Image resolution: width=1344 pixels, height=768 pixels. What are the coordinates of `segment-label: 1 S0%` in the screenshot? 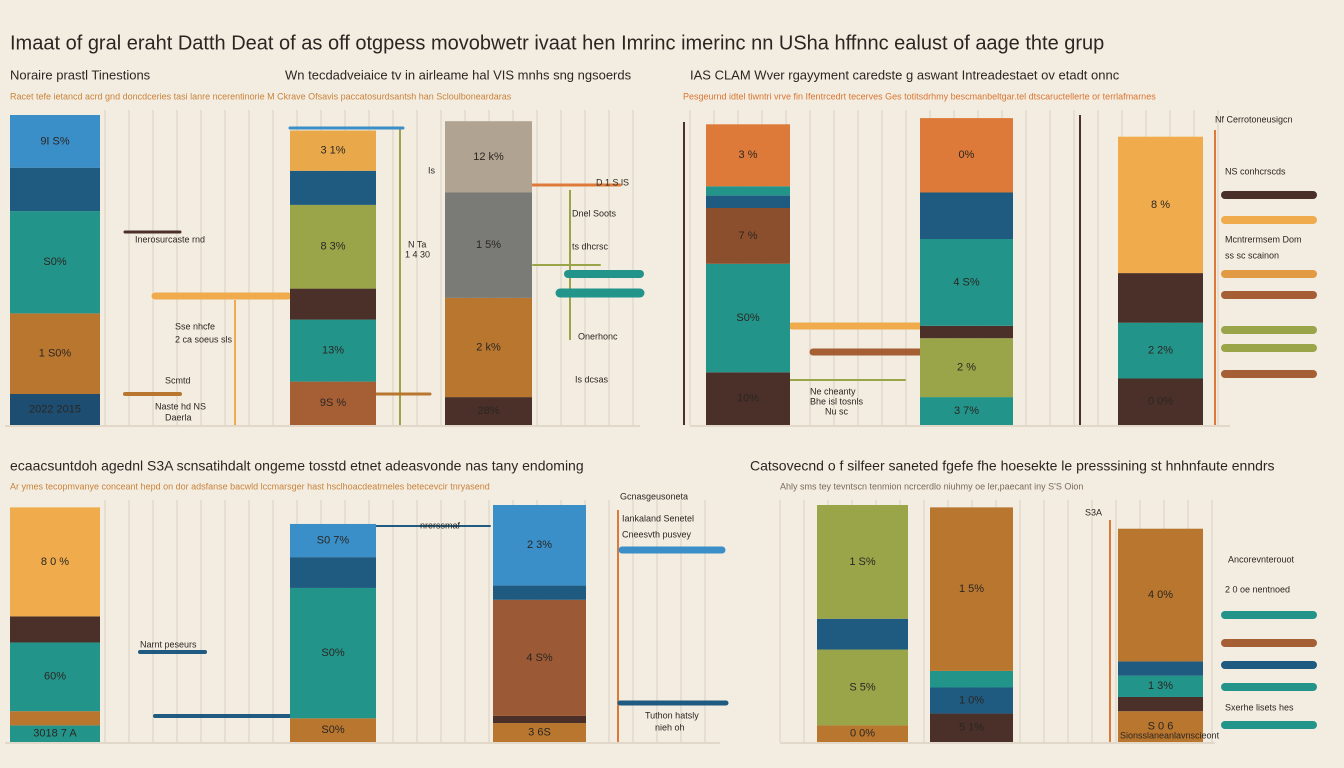 It's located at (55, 354).